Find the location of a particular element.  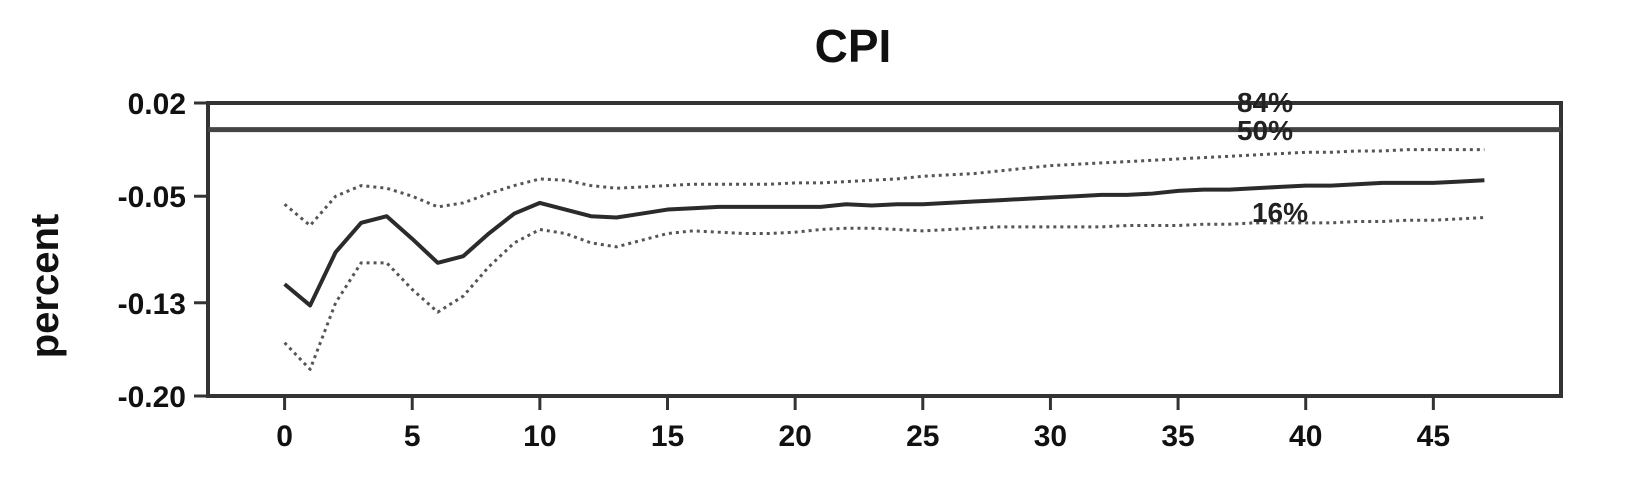

x-tick-label: 20 is located at coordinates (794, 436).